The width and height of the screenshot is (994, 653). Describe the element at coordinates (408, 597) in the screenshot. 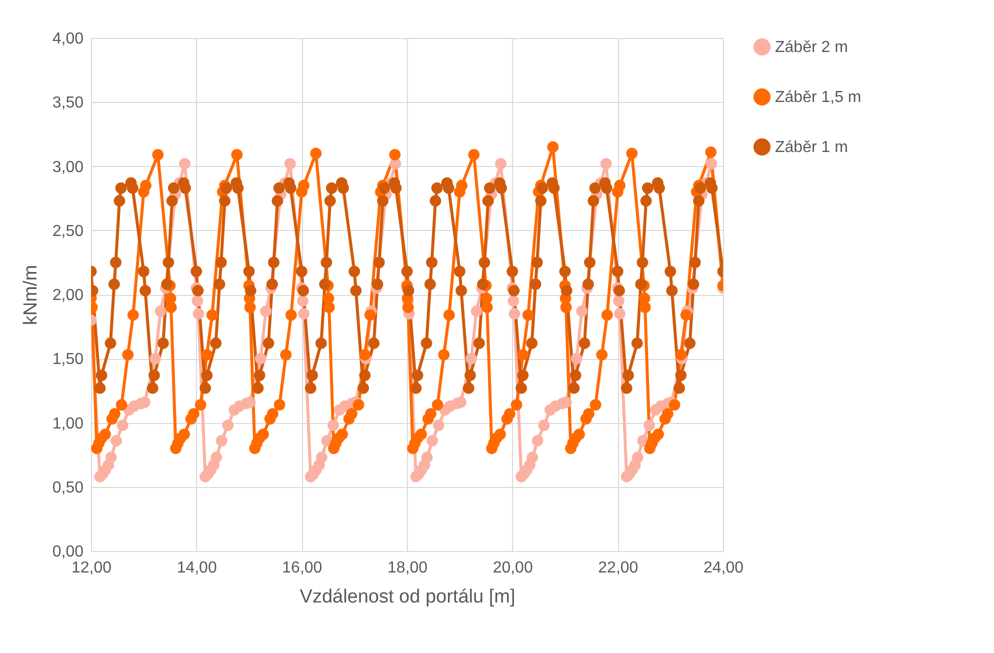

I see `x-axis-title: Vzdálenost od portálu [m]` at that location.